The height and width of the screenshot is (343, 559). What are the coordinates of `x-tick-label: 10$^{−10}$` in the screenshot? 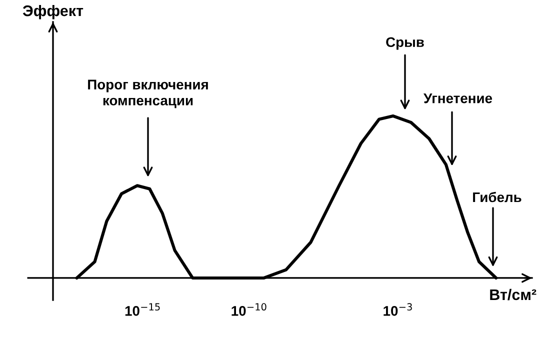 It's located at (249, 309).